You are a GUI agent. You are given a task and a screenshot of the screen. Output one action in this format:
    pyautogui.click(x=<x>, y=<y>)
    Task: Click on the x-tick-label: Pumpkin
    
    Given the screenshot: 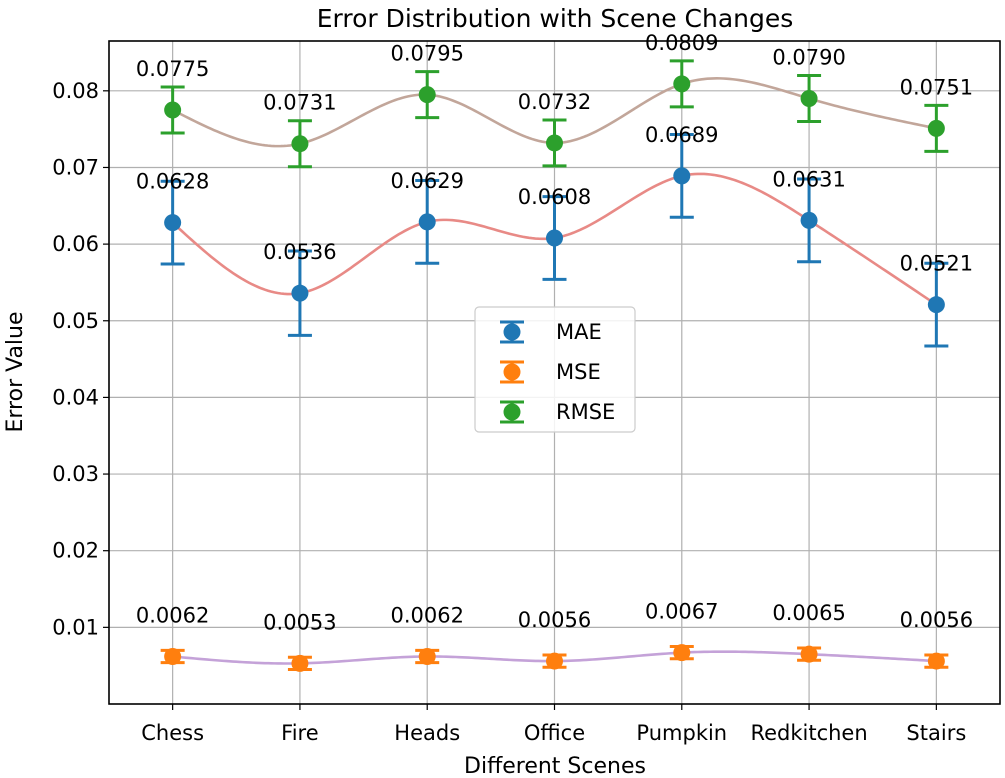 What is the action you would take?
    pyautogui.click(x=681, y=733)
    